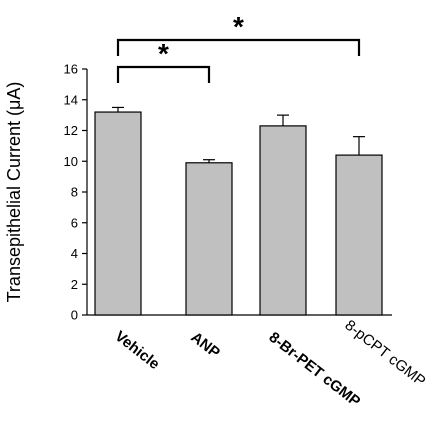 The image size is (440, 431). What do you see at coordinates (14, 192) in the screenshot?
I see `y-axis-title: Transepithelial Current (μA)` at bounding box center [14, 192].